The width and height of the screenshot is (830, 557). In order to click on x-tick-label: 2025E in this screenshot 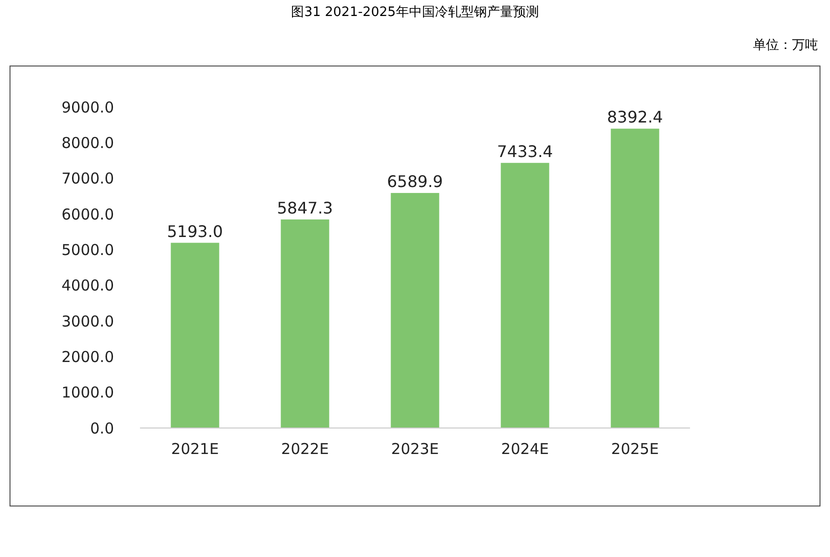, I will do `click(635, 449)`.